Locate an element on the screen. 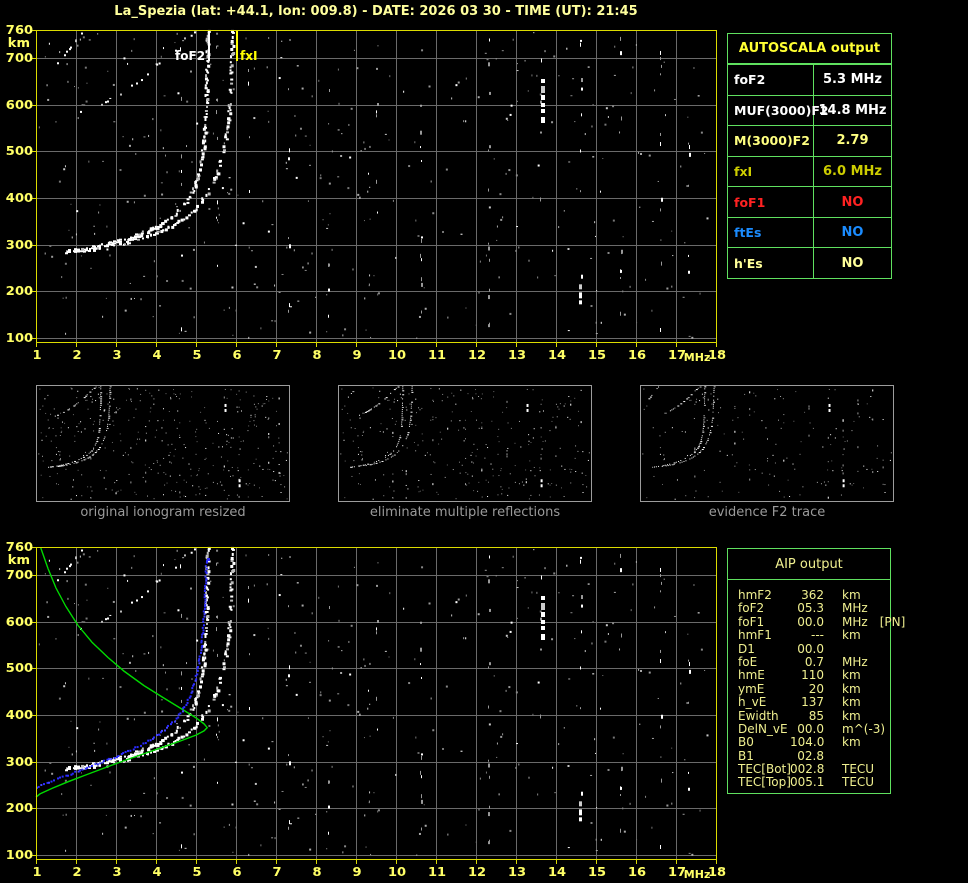 Image resolution: width=968 pixels, height=883 pixels. autoscala-param-value: 5.3 MHz is located at coordinates (852, 80).